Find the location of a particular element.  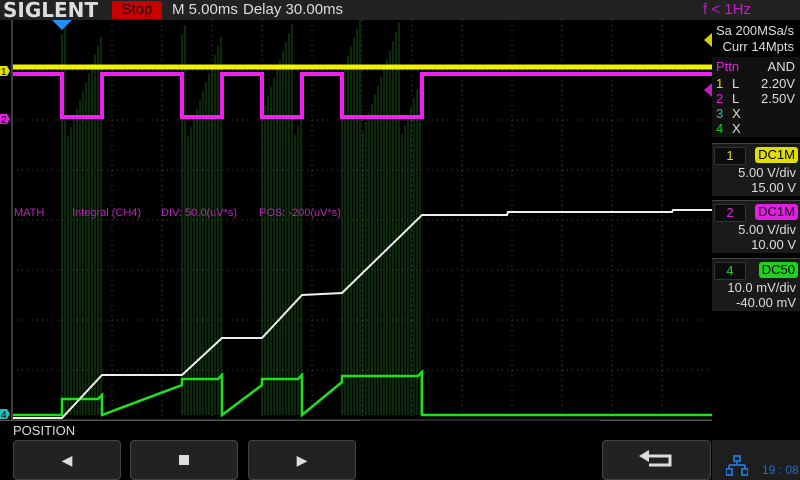

channel-4-panel: 4 DC50 10.0 mV/div -40.00 mV is located at coordinates (756, 284).